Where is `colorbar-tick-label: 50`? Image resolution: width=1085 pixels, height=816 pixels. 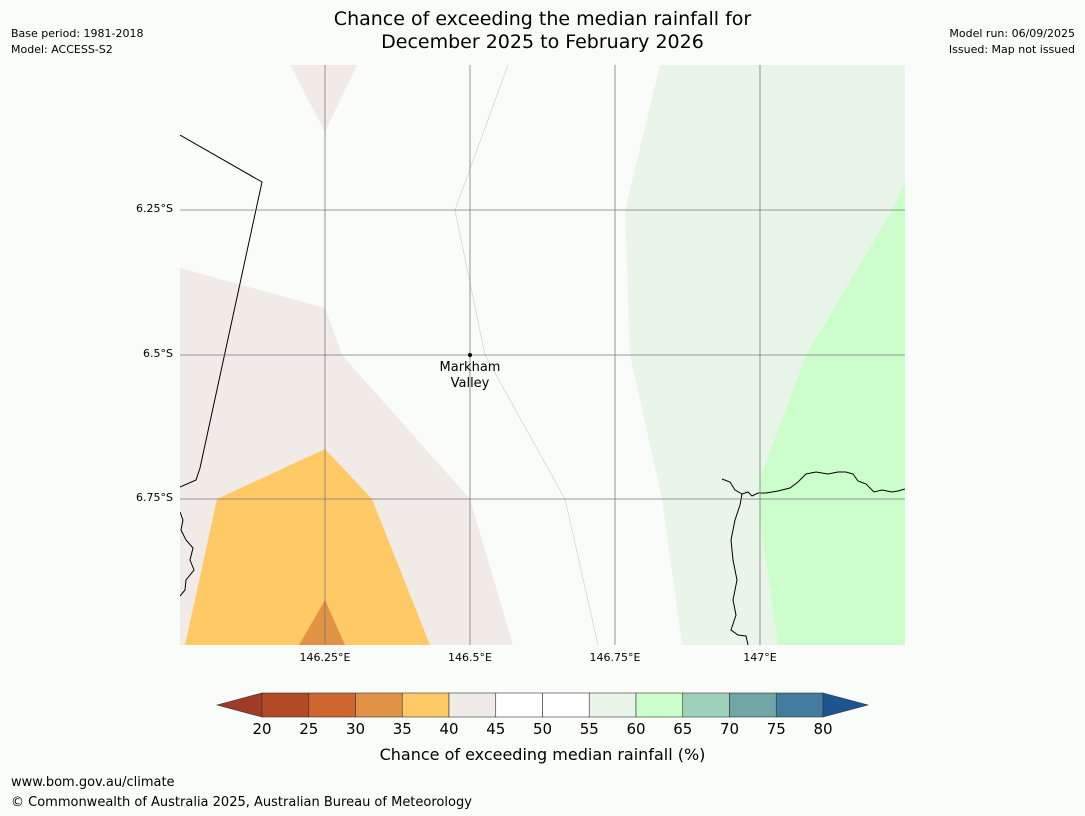
colorbar-tick-label: 50 is located at coordinates (542, 729).